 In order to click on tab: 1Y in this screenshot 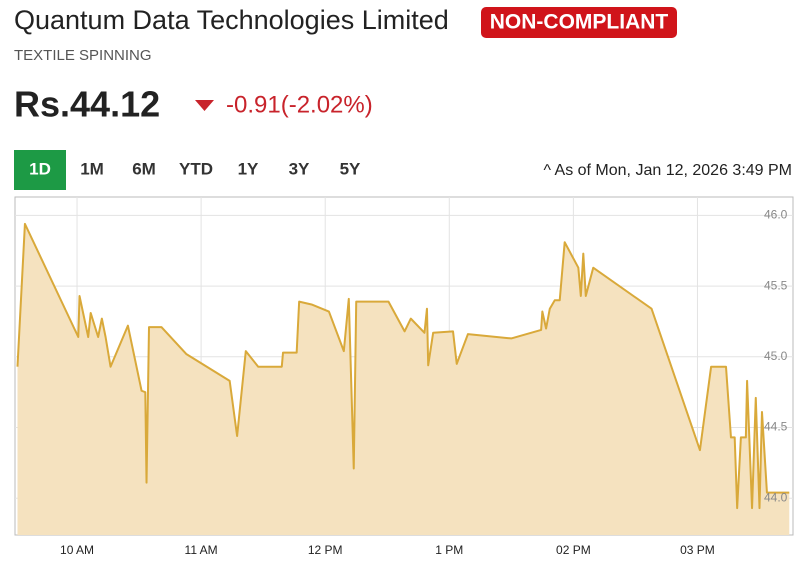, I will do `click(248, 168)`.